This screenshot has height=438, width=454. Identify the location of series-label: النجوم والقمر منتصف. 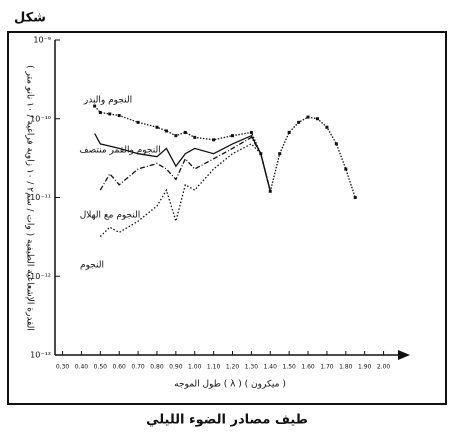
(119, 151).